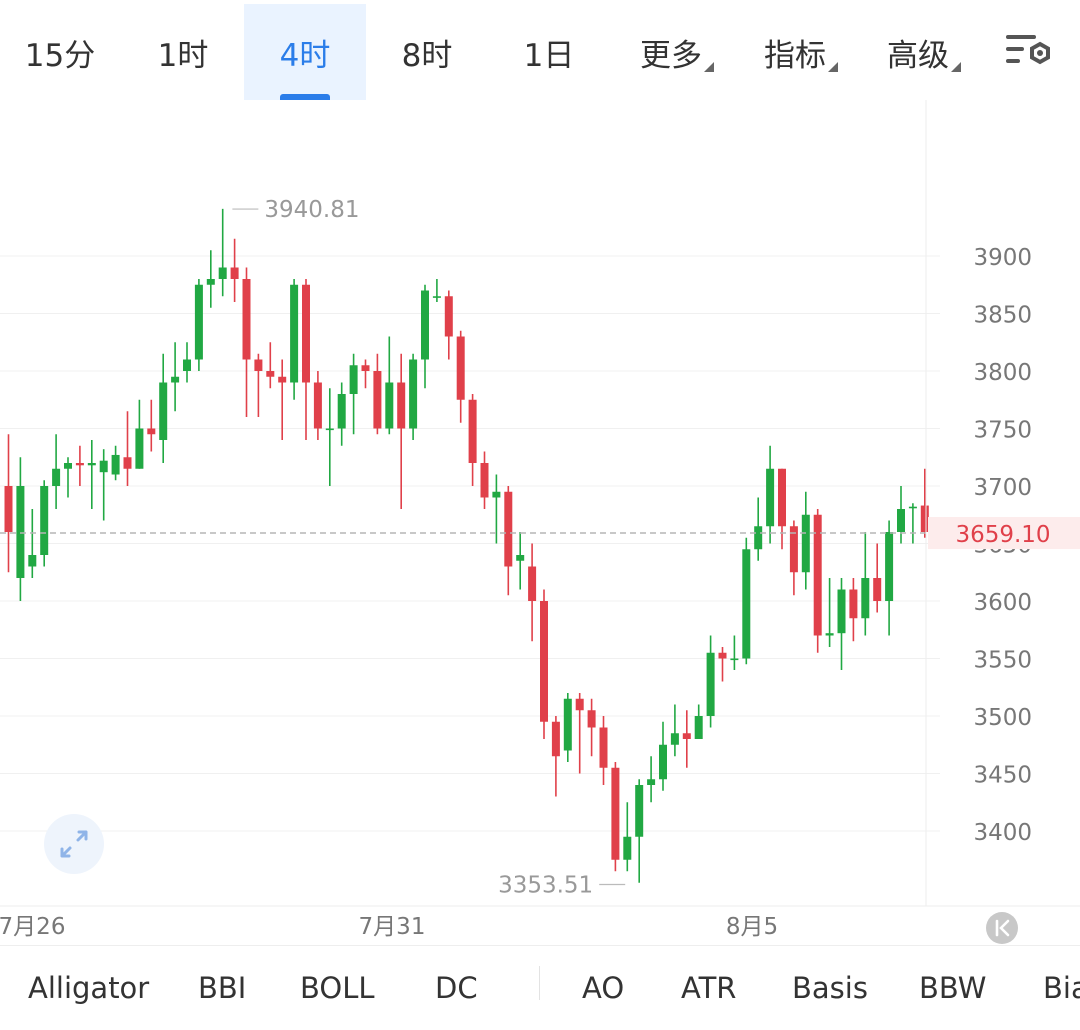  I want to click on indicator-bbi: BBI, so click(222, 988).